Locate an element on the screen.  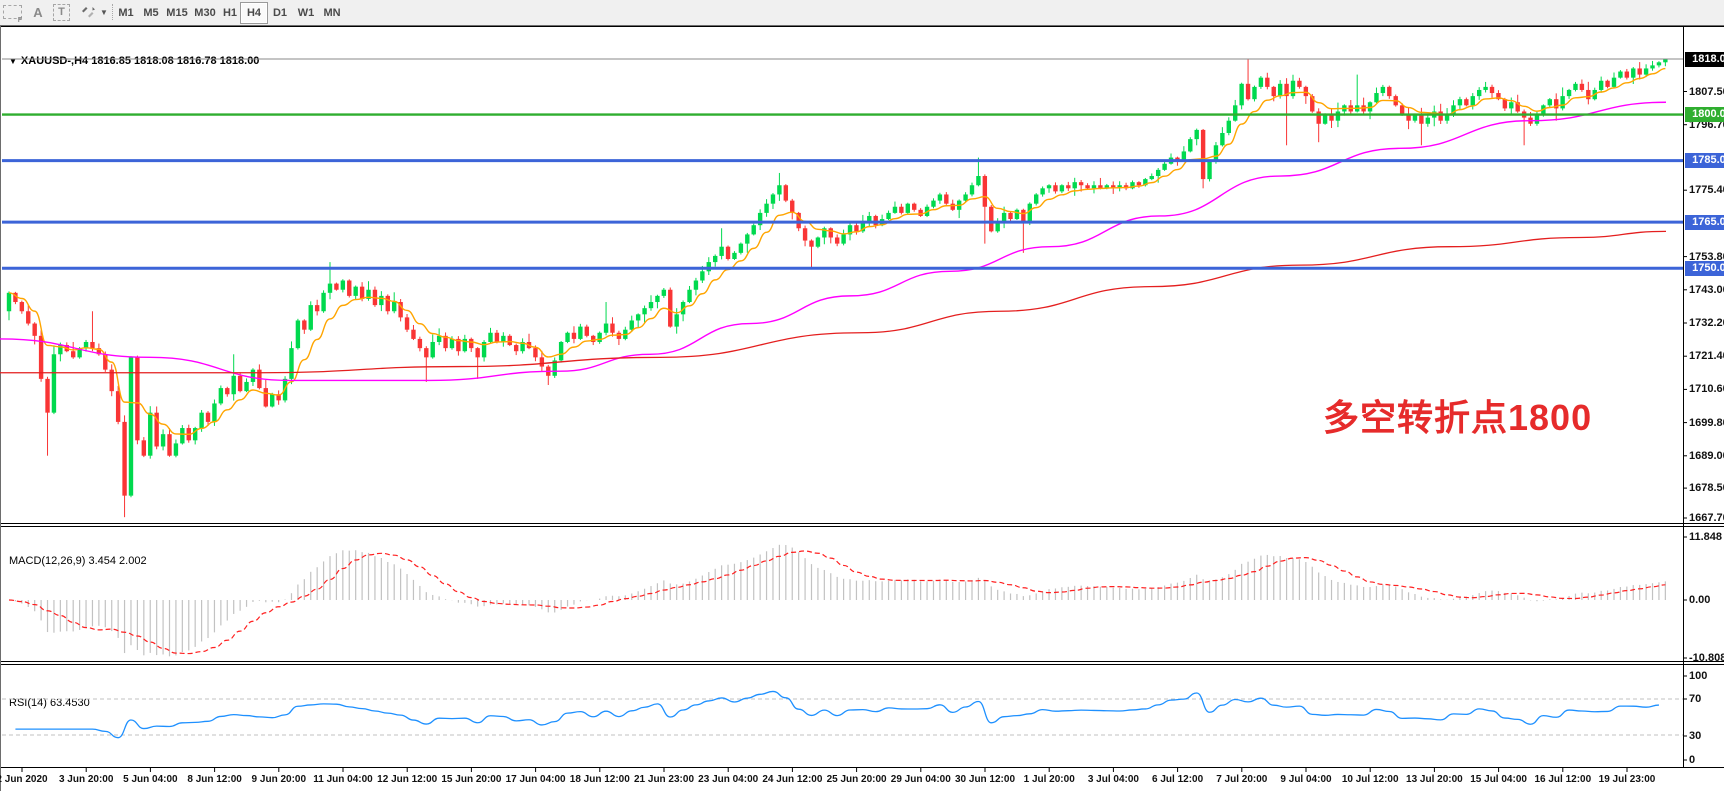
macd-histogram is located at coordinates (840, 600).